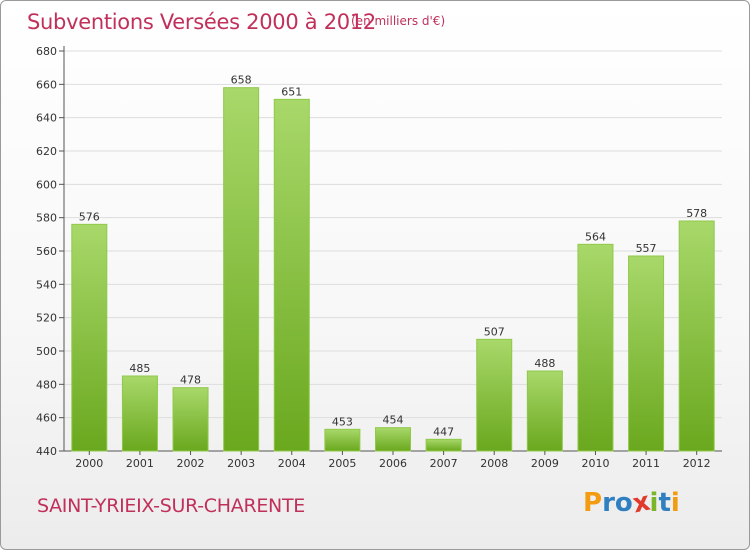  What do you see at coordinates (623, 503) in the screenshot?
I see `logo-letter: o` at bounding box center [623, 503].